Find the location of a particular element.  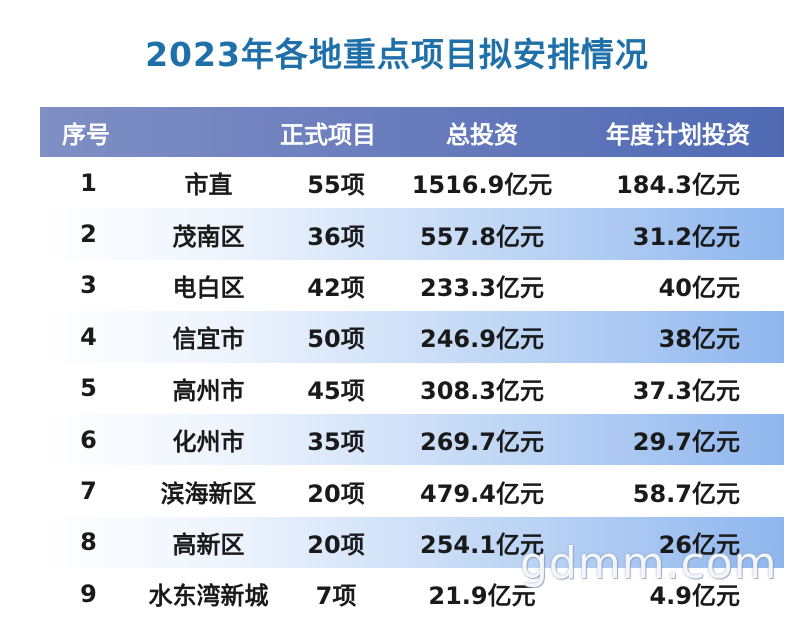

cell-seq: 1 is located at coordinates (88, 182).